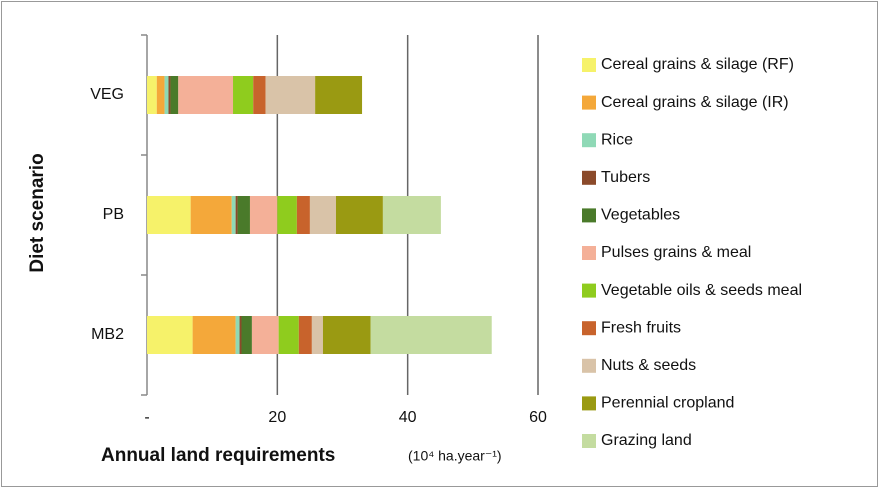 This screenshot has height=493, width=879. What do you see at coordinates (646, 440) in the screenshot?
I see `legend-label: Grazing land` at bounding box center [646, 440].